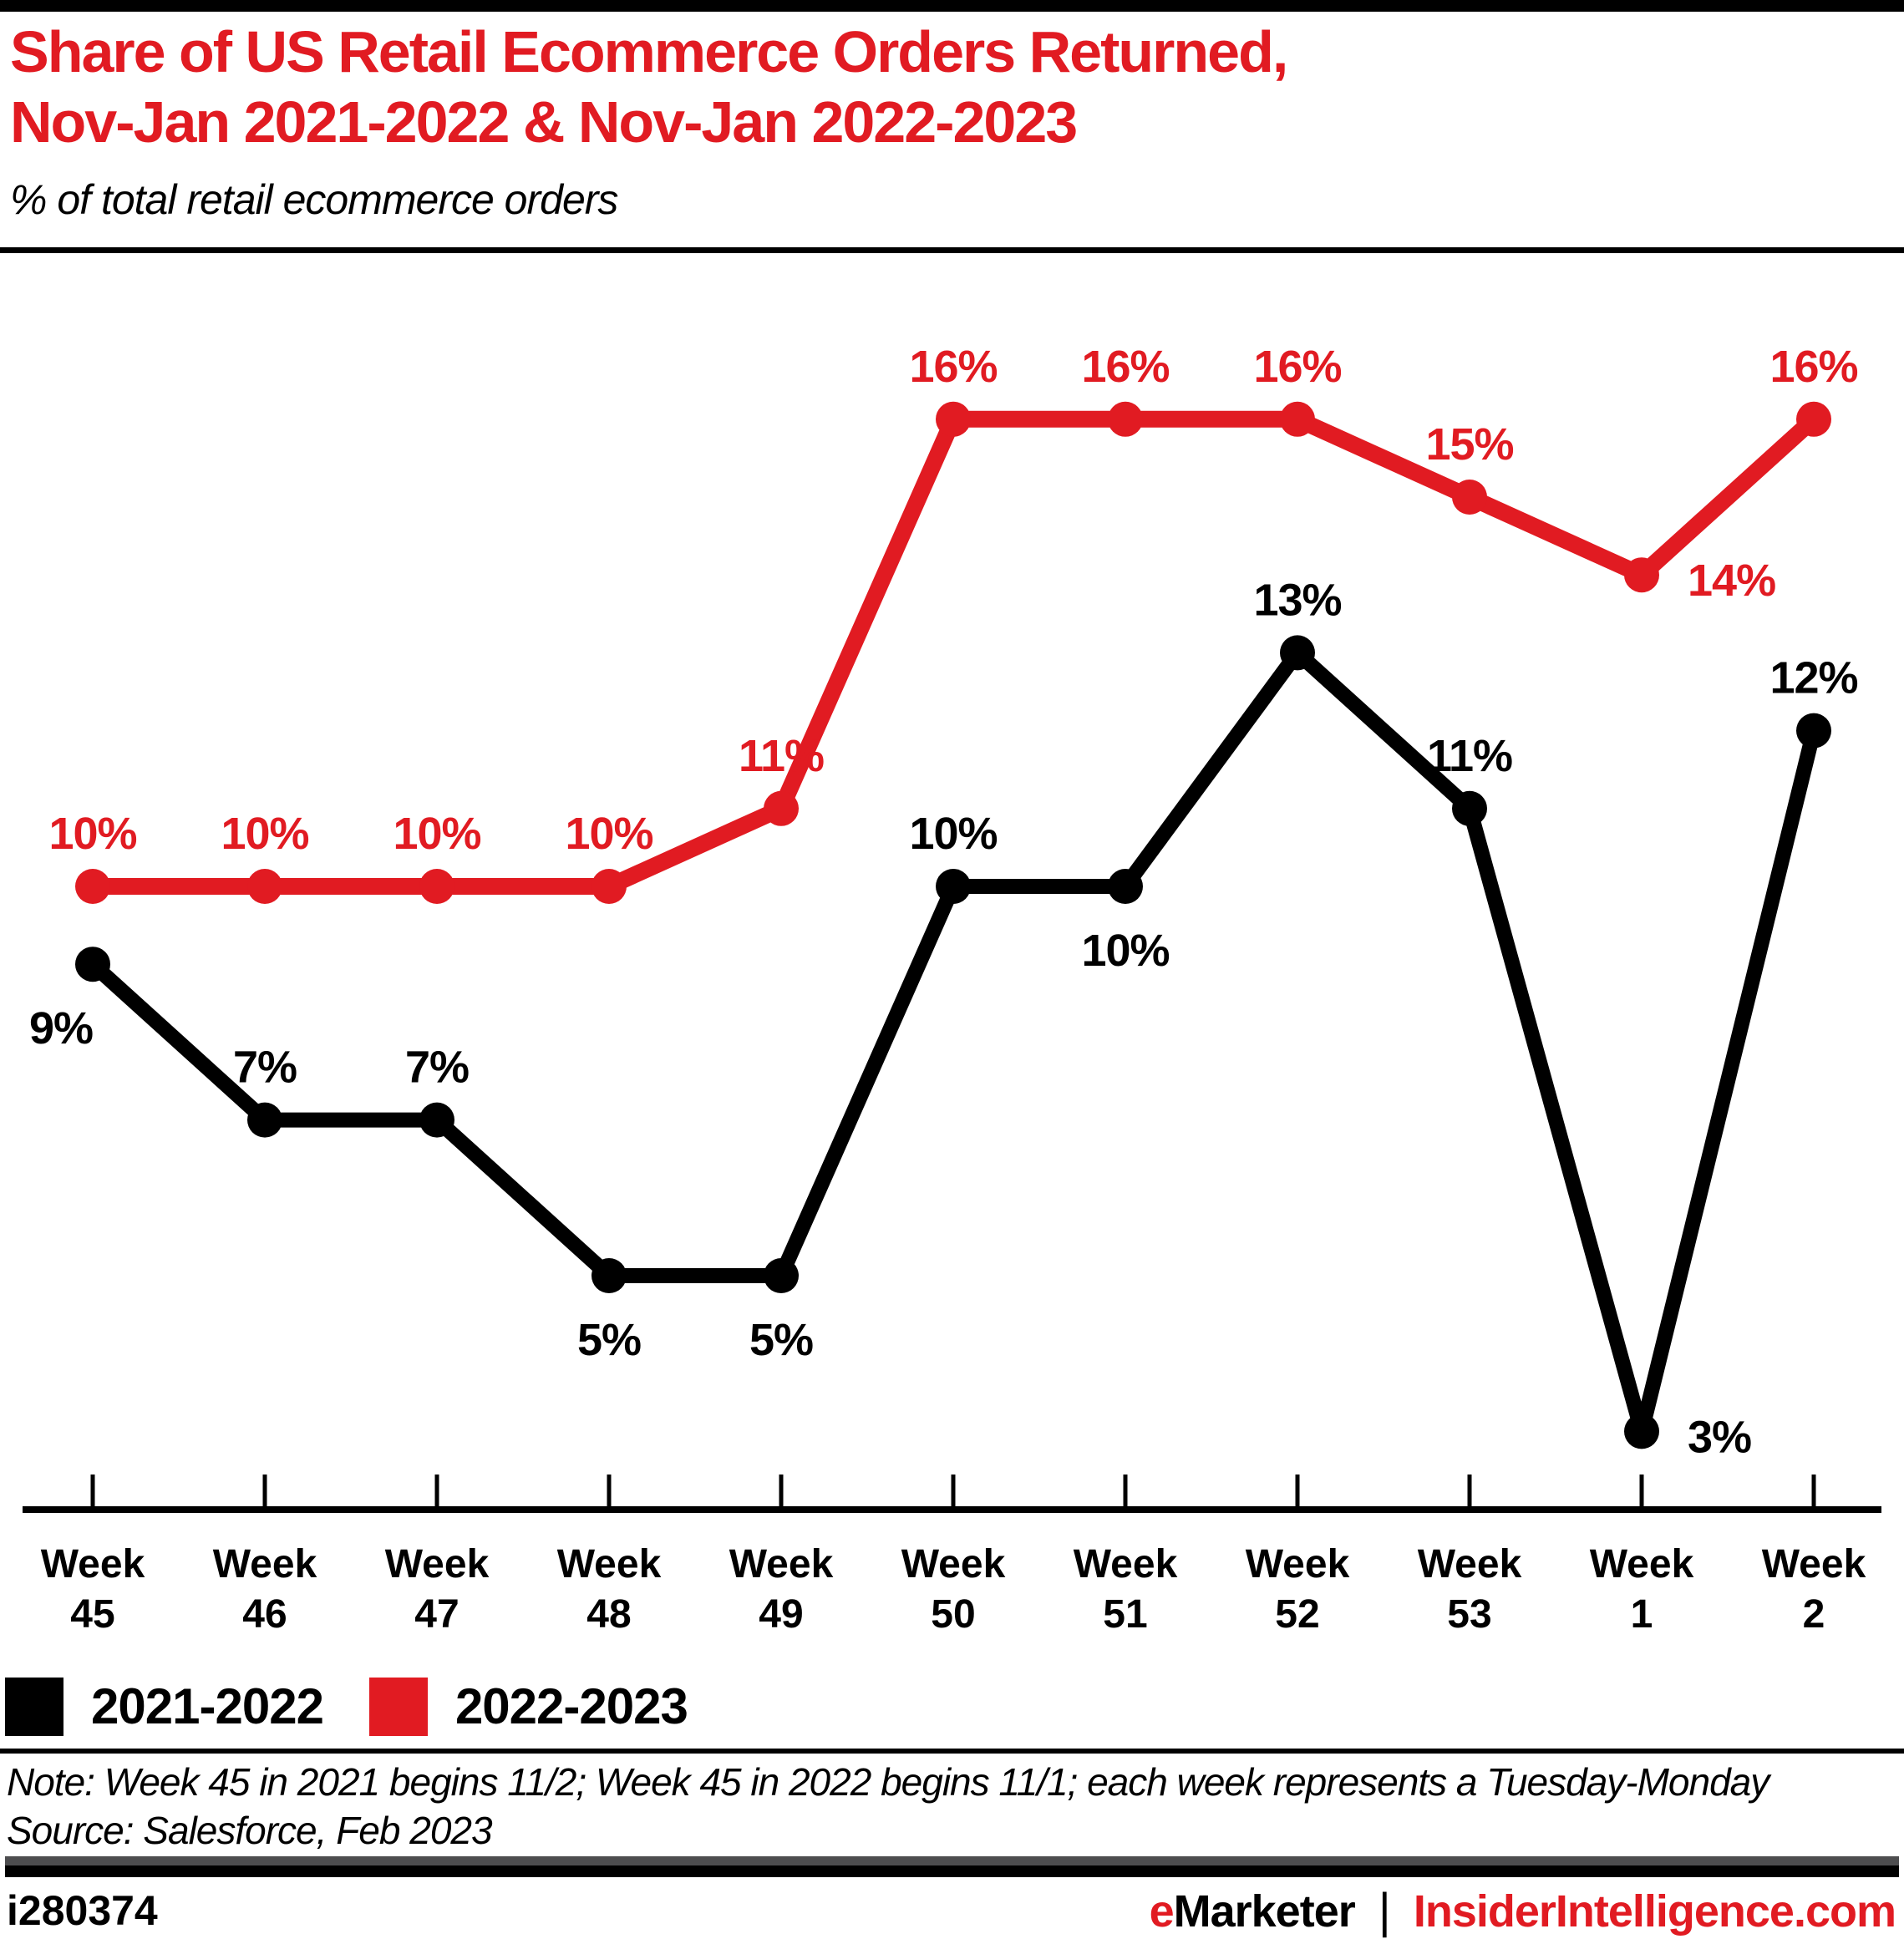 The image size is (1904, 1939). I want to click on legend-swatch-red, so click(398, 1707).